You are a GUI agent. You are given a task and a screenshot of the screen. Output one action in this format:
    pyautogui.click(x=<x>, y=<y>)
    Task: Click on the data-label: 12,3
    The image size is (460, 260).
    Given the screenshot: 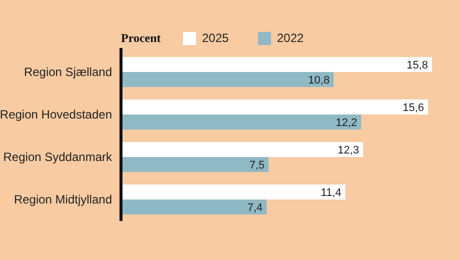 What is the action you would take?
    pyautogui.click(x=349, y=150)
    